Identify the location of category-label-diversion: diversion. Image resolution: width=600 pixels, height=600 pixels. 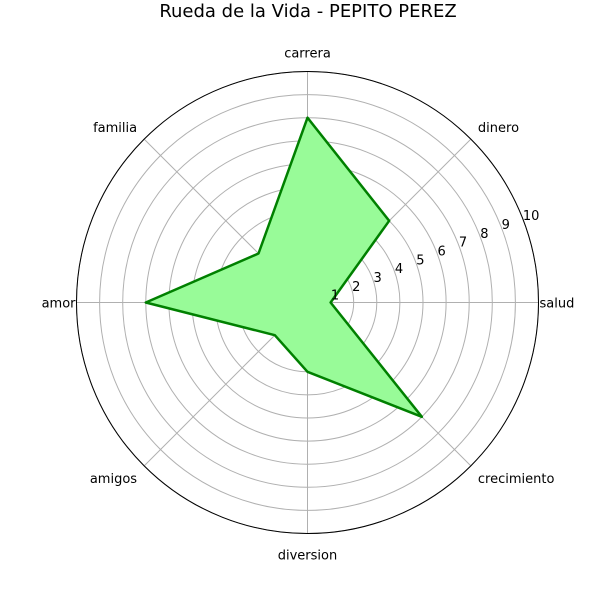
(307, 556).